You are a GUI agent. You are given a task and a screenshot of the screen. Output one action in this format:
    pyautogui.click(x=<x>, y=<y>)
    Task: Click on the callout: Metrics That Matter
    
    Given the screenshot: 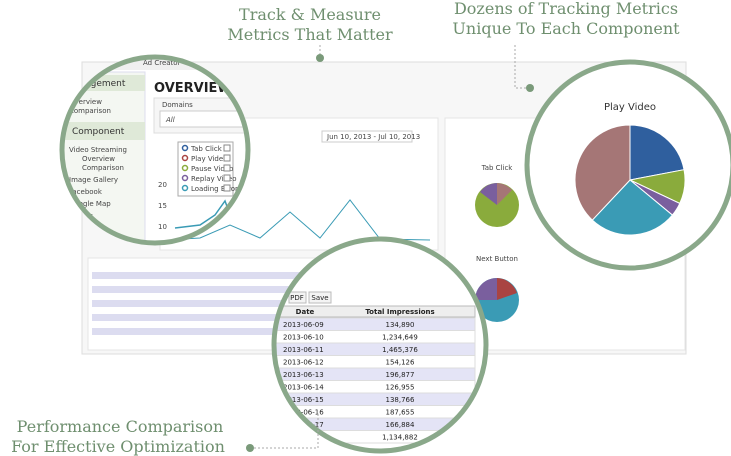 What is the action you would take?
    pyautogui.click(x=310, y=34)
    